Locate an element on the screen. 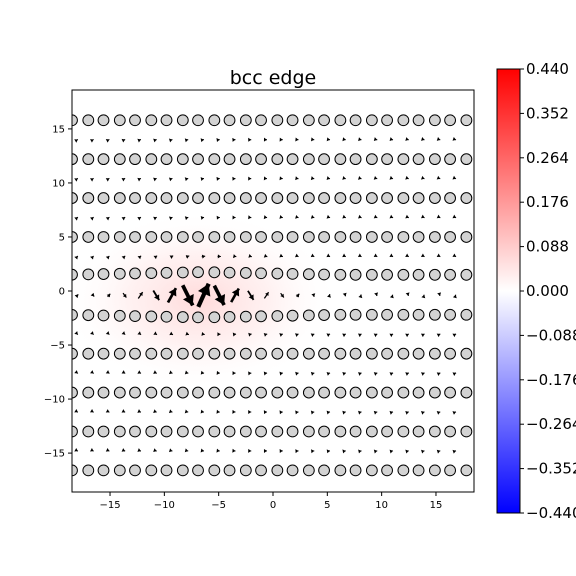 Image resolution: width=576 pixels, height=576 pixels. y-tick-label: 15 is located at coordinates (58, 129).